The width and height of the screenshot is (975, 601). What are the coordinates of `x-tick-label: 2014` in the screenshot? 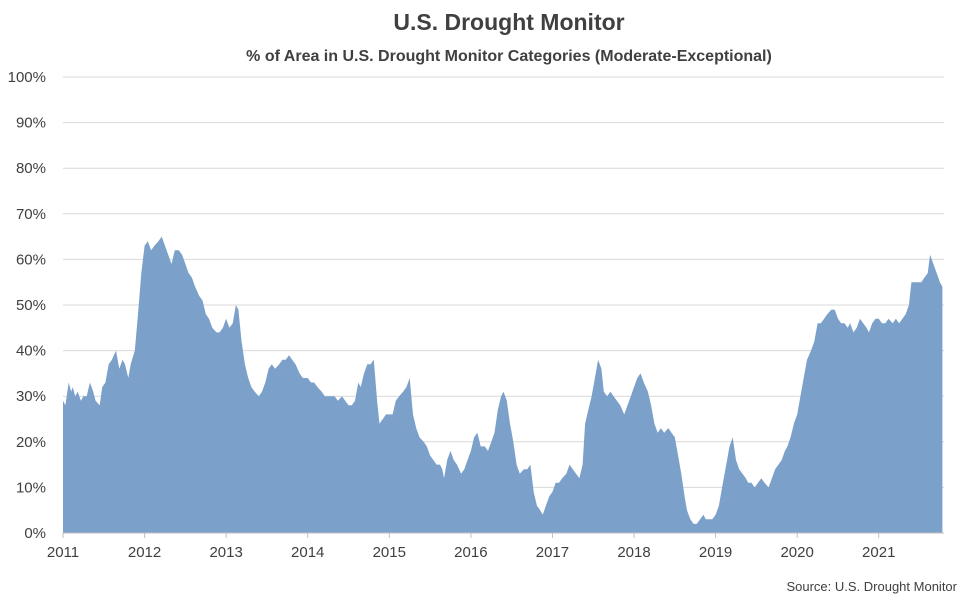 It's located at (307, 552).